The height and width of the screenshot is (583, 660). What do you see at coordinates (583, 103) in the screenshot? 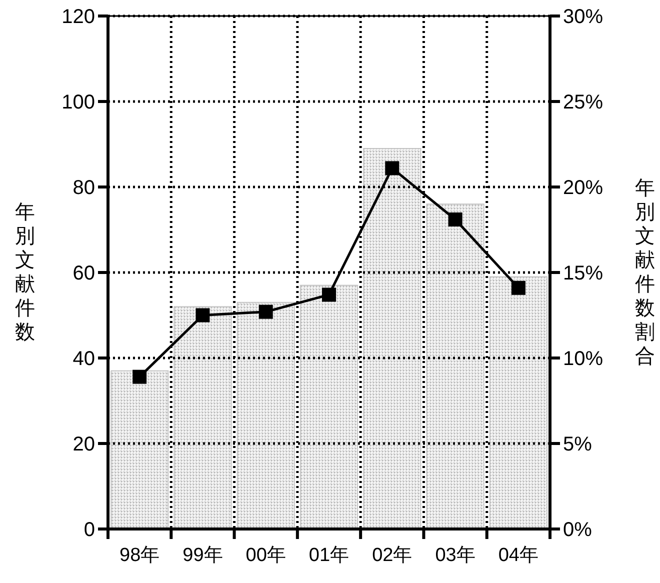
I see `y2-tick-label: 25%` at bounding box center [583, 103].